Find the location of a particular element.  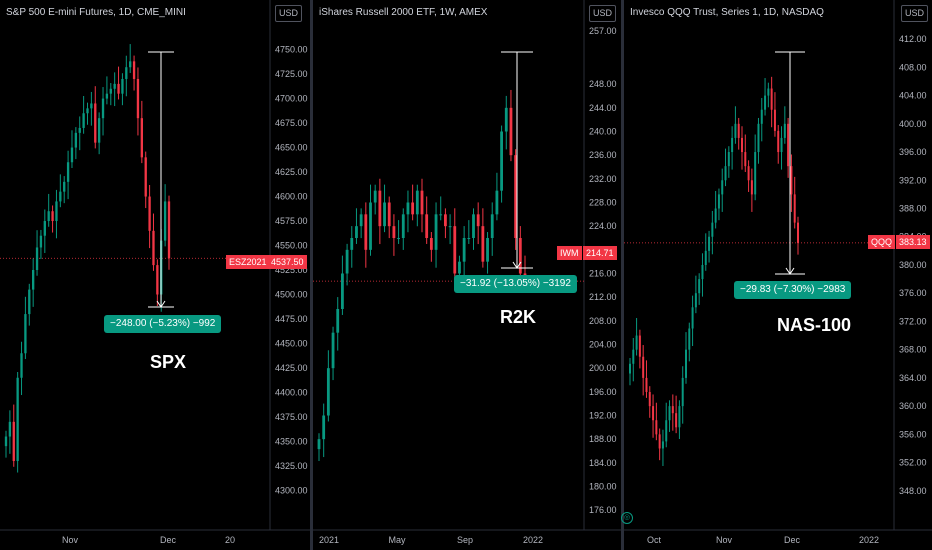

chart-note: NAS-100 is located at coordinates (814, 325).